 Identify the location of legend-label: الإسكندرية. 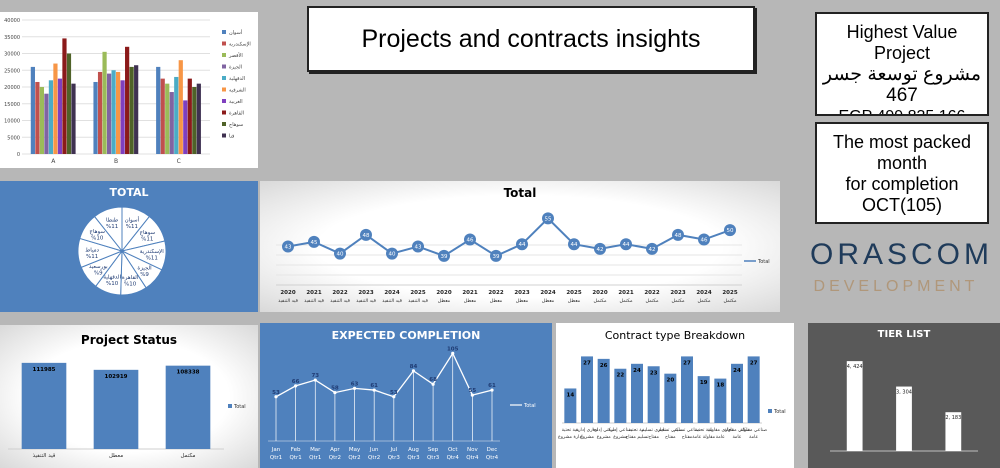
(240, 45).